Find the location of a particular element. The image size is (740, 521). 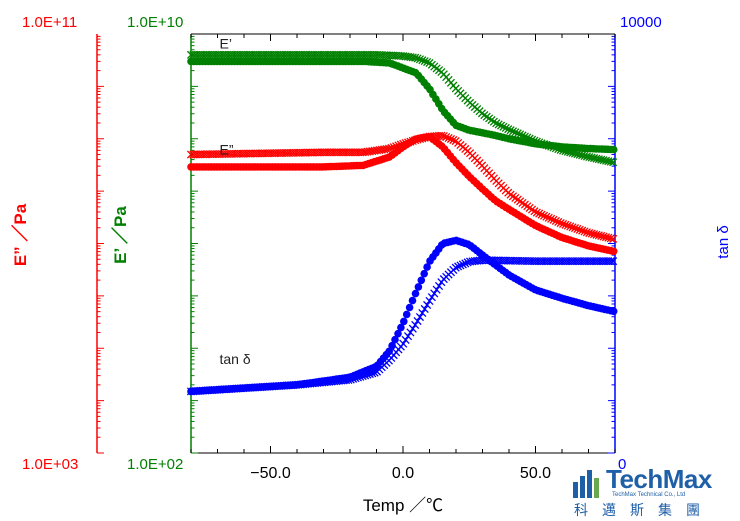

tan-delta-max-label: 10000 is located at coordinates (641, 22).